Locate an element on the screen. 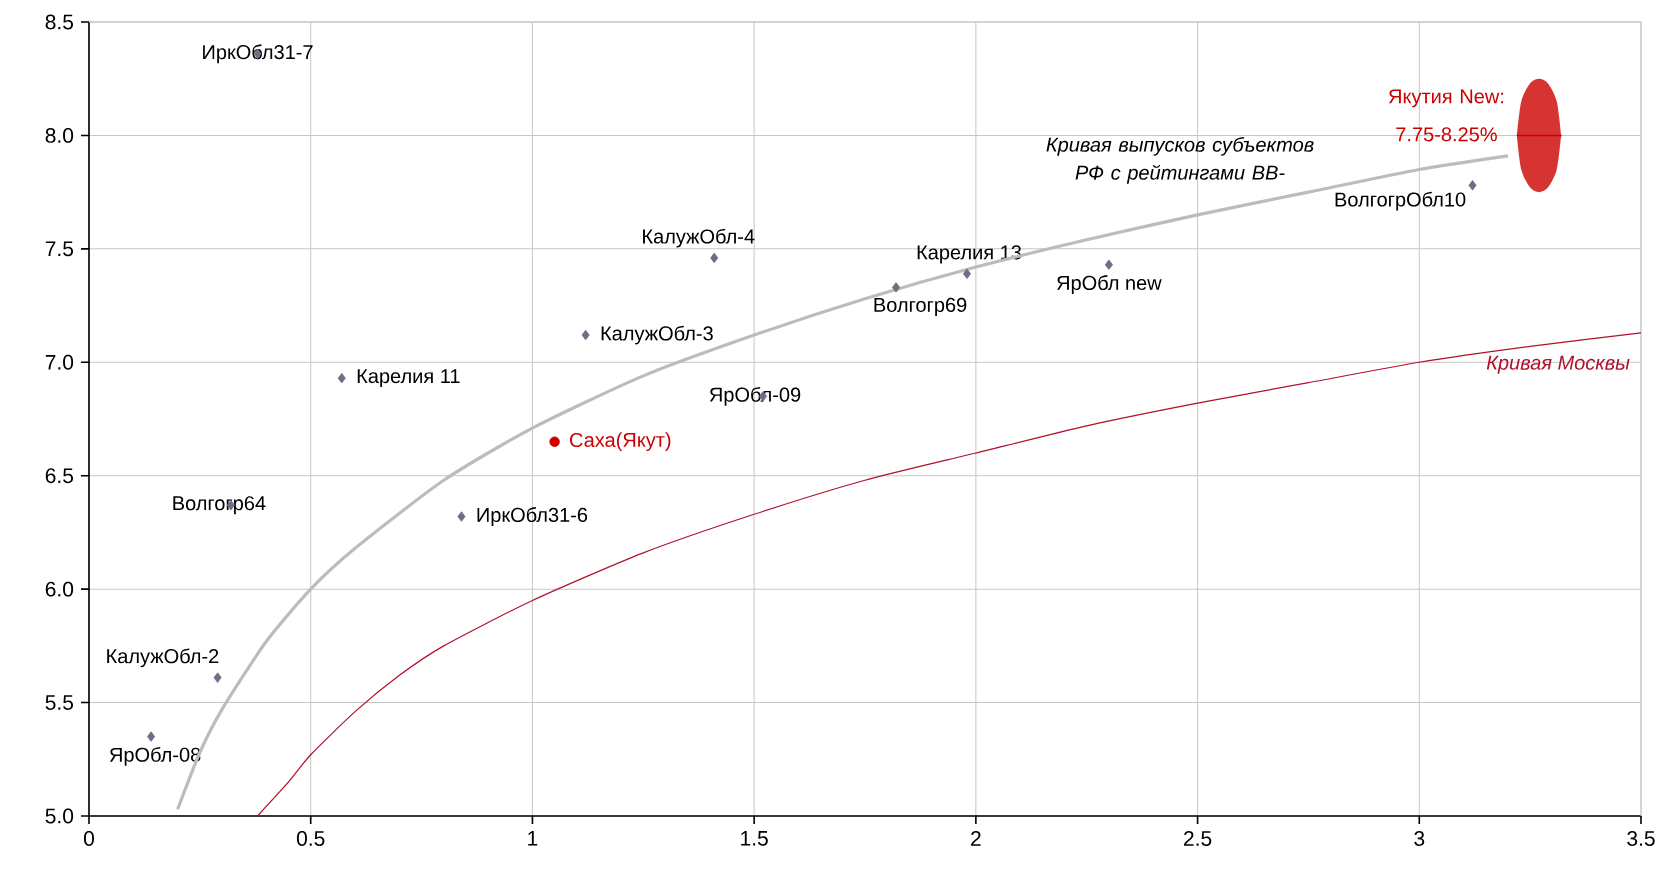 This screenshot has width=1671, height=884. x-tick-label: 1.5 is located at coordinates (754, 838).